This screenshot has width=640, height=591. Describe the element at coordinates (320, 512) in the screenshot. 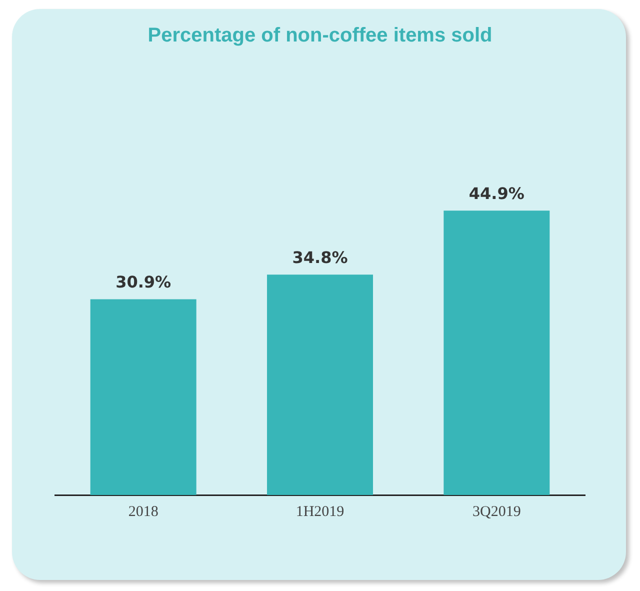

I see `x-tick-label: 1H2019` at that location.